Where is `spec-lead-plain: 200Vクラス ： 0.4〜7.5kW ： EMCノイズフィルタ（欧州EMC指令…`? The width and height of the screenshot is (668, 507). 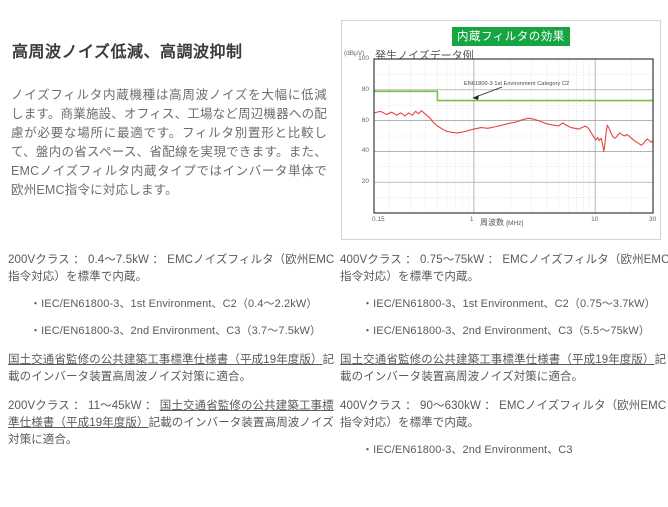
spec-lead-plain: 200Vクラス ： 0.4〜7.5kW ： EMCノイズフィルタ（欧州EMC指令… is located at coordinates (171, 268).